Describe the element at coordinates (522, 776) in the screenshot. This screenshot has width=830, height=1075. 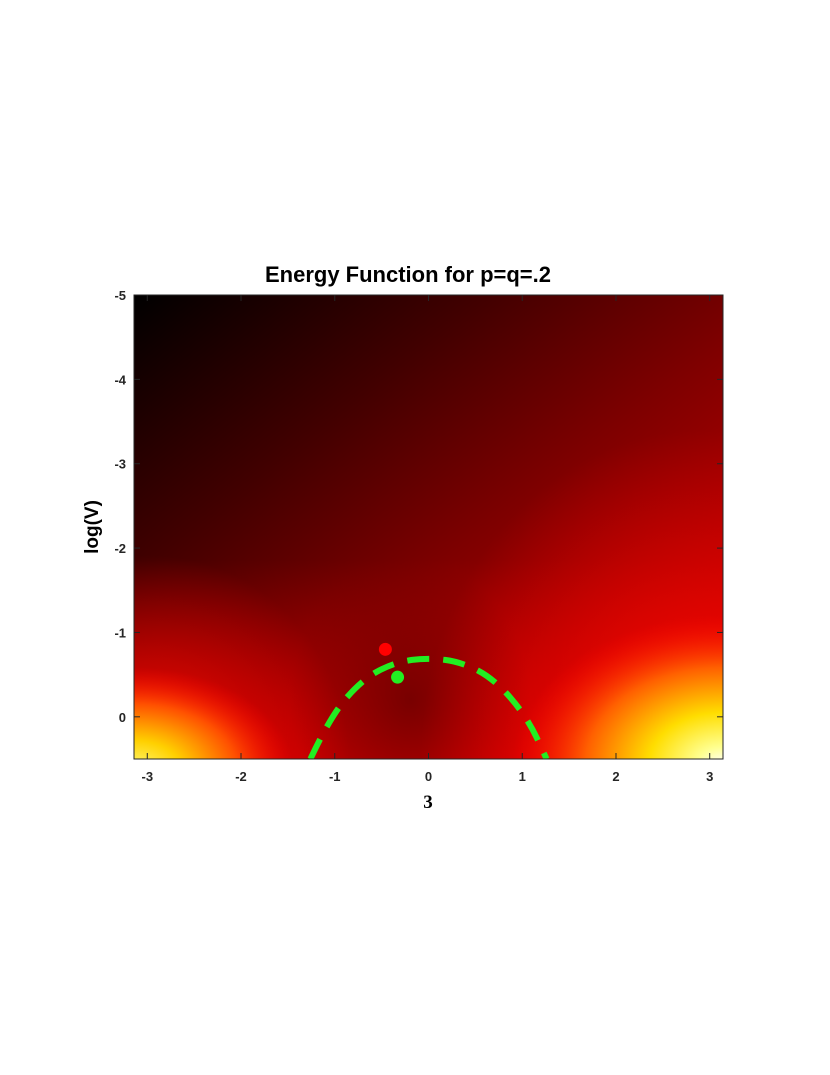
I see `x-tick-label: 1` at that location.